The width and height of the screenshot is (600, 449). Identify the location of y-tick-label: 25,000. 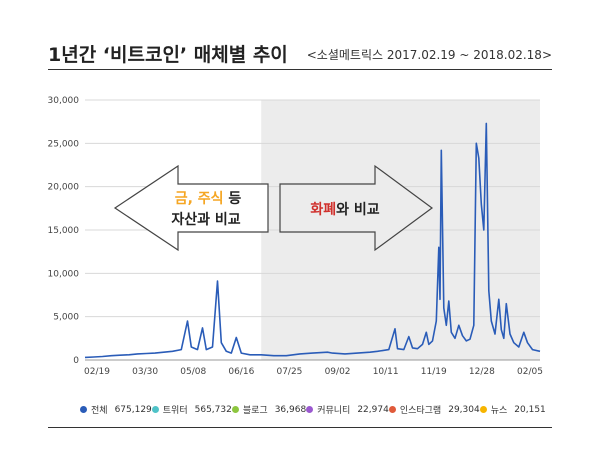
(64, 144).